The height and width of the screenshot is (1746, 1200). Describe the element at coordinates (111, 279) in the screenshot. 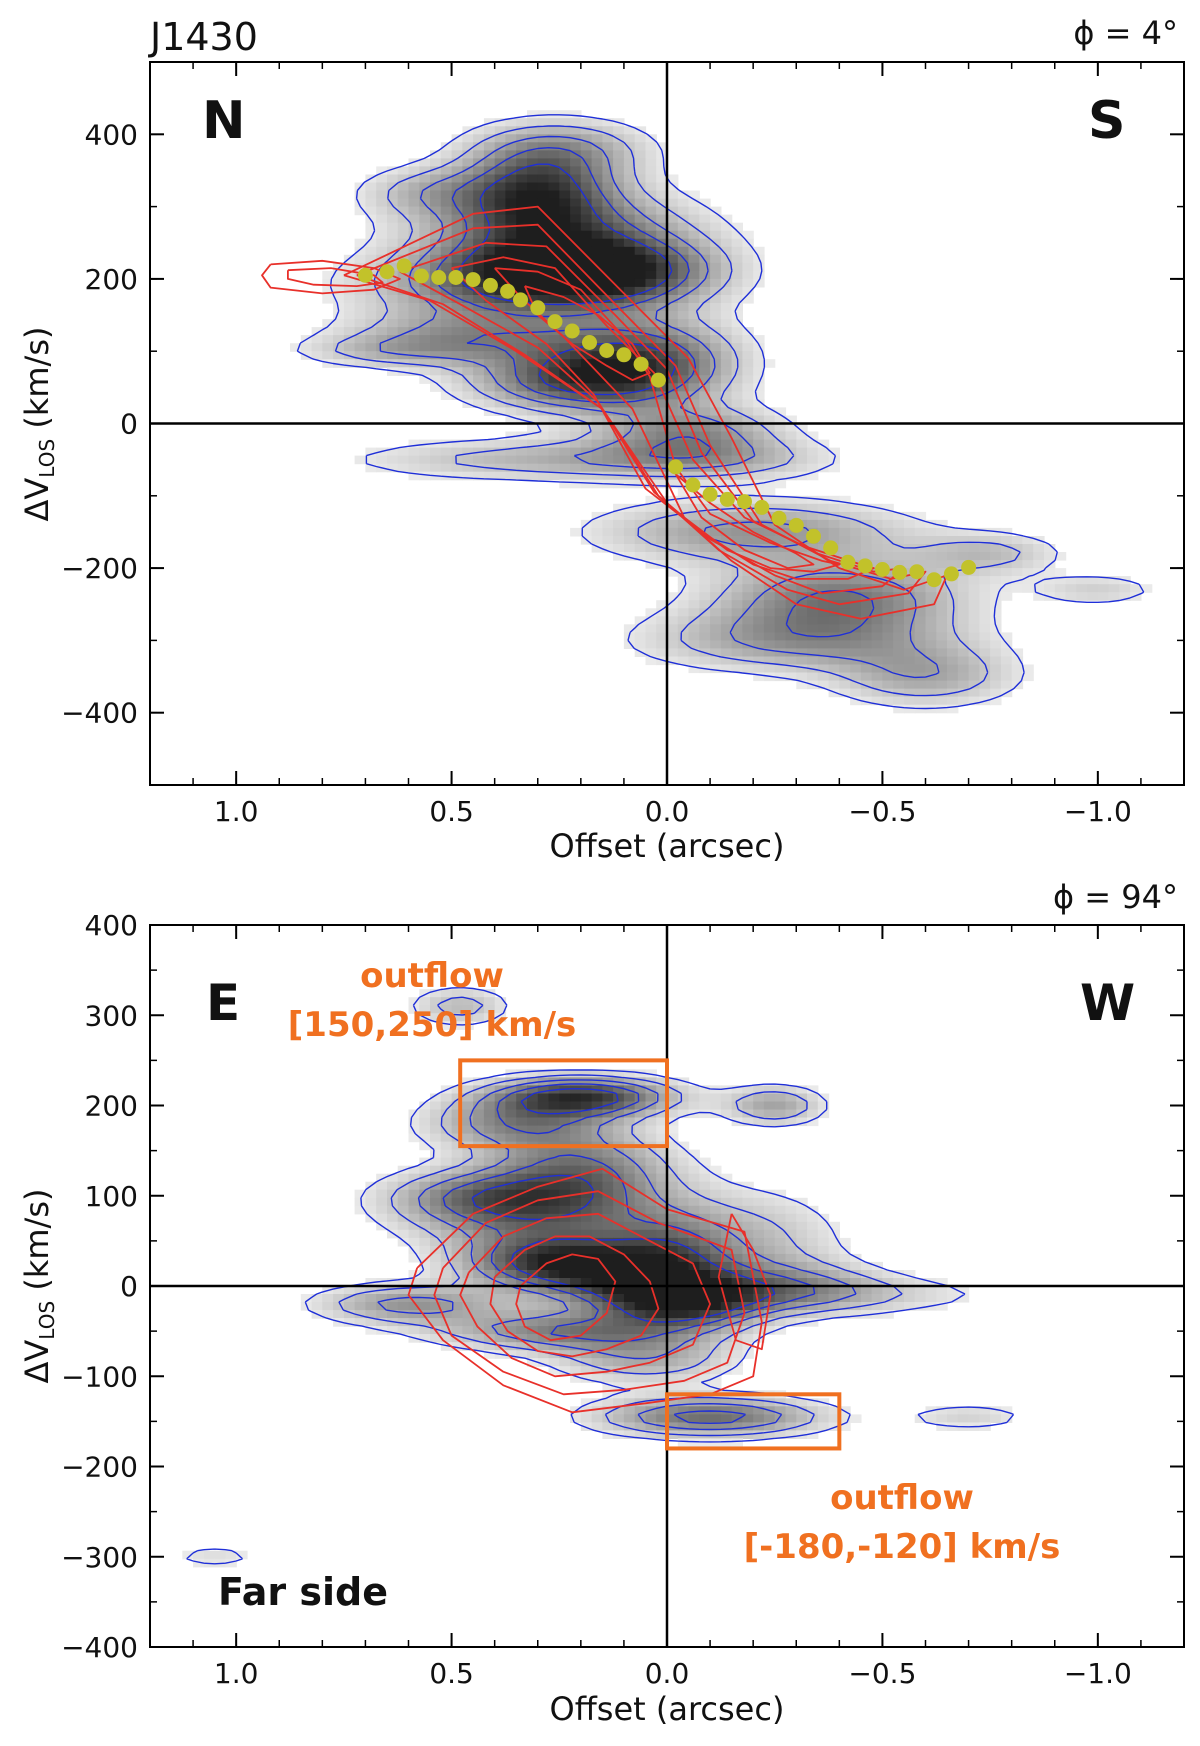

I see `y-tick-label: 200` at that location.